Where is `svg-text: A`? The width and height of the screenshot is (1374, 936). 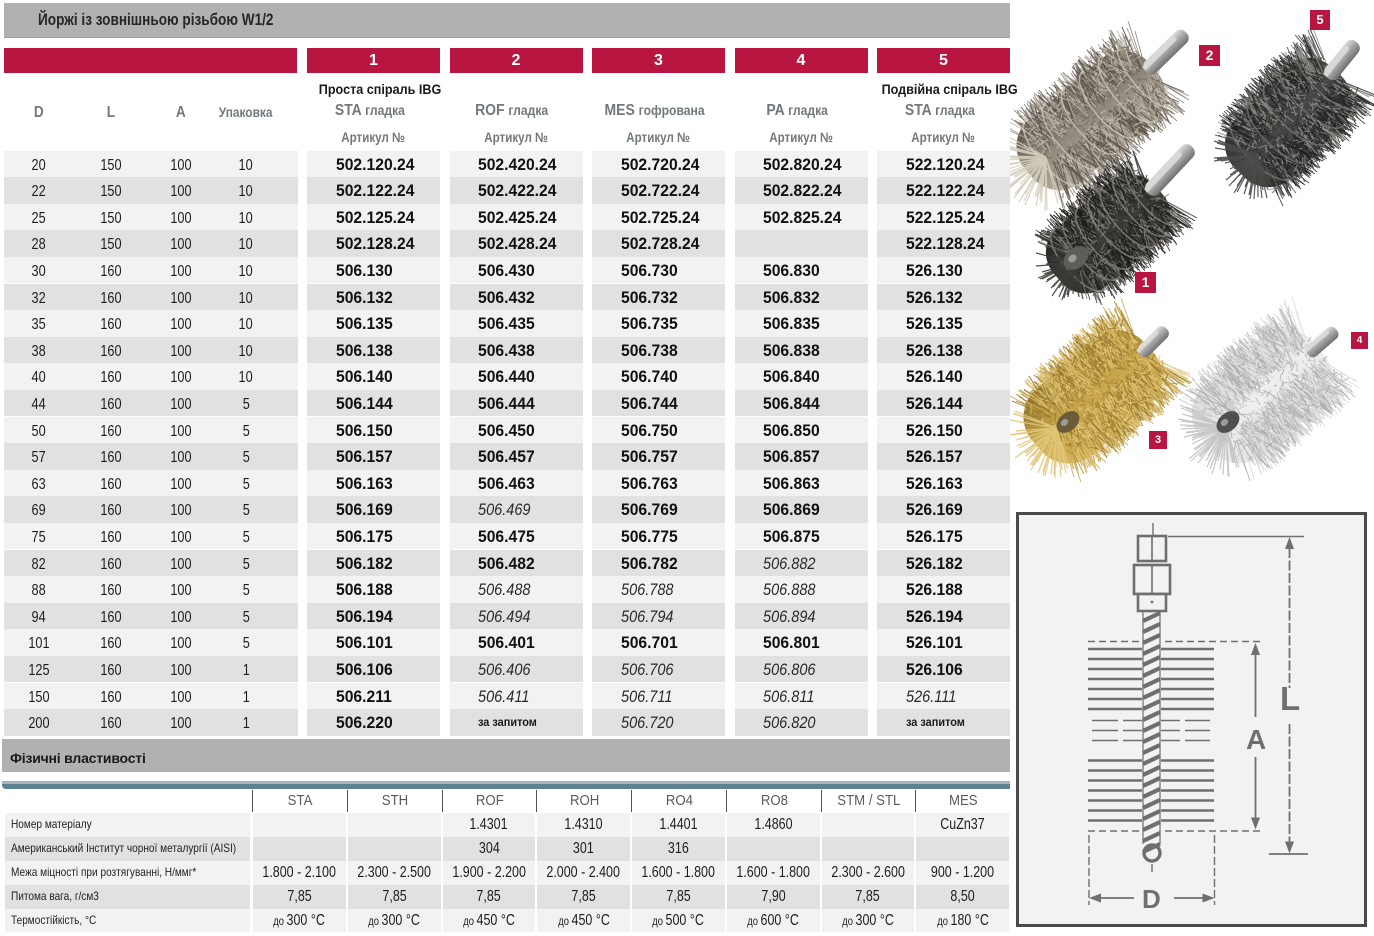 svg-text: A is located at coordinates (1256, 739).